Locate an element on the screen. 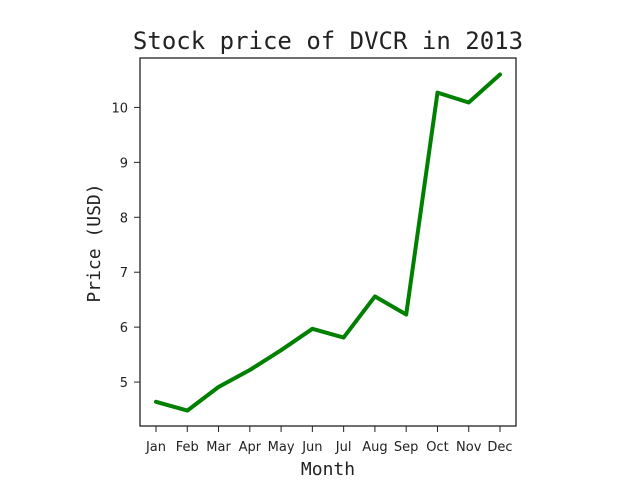 The image size is (640, 480). y-tick-label: 6 is located at coordinates (124, 328).